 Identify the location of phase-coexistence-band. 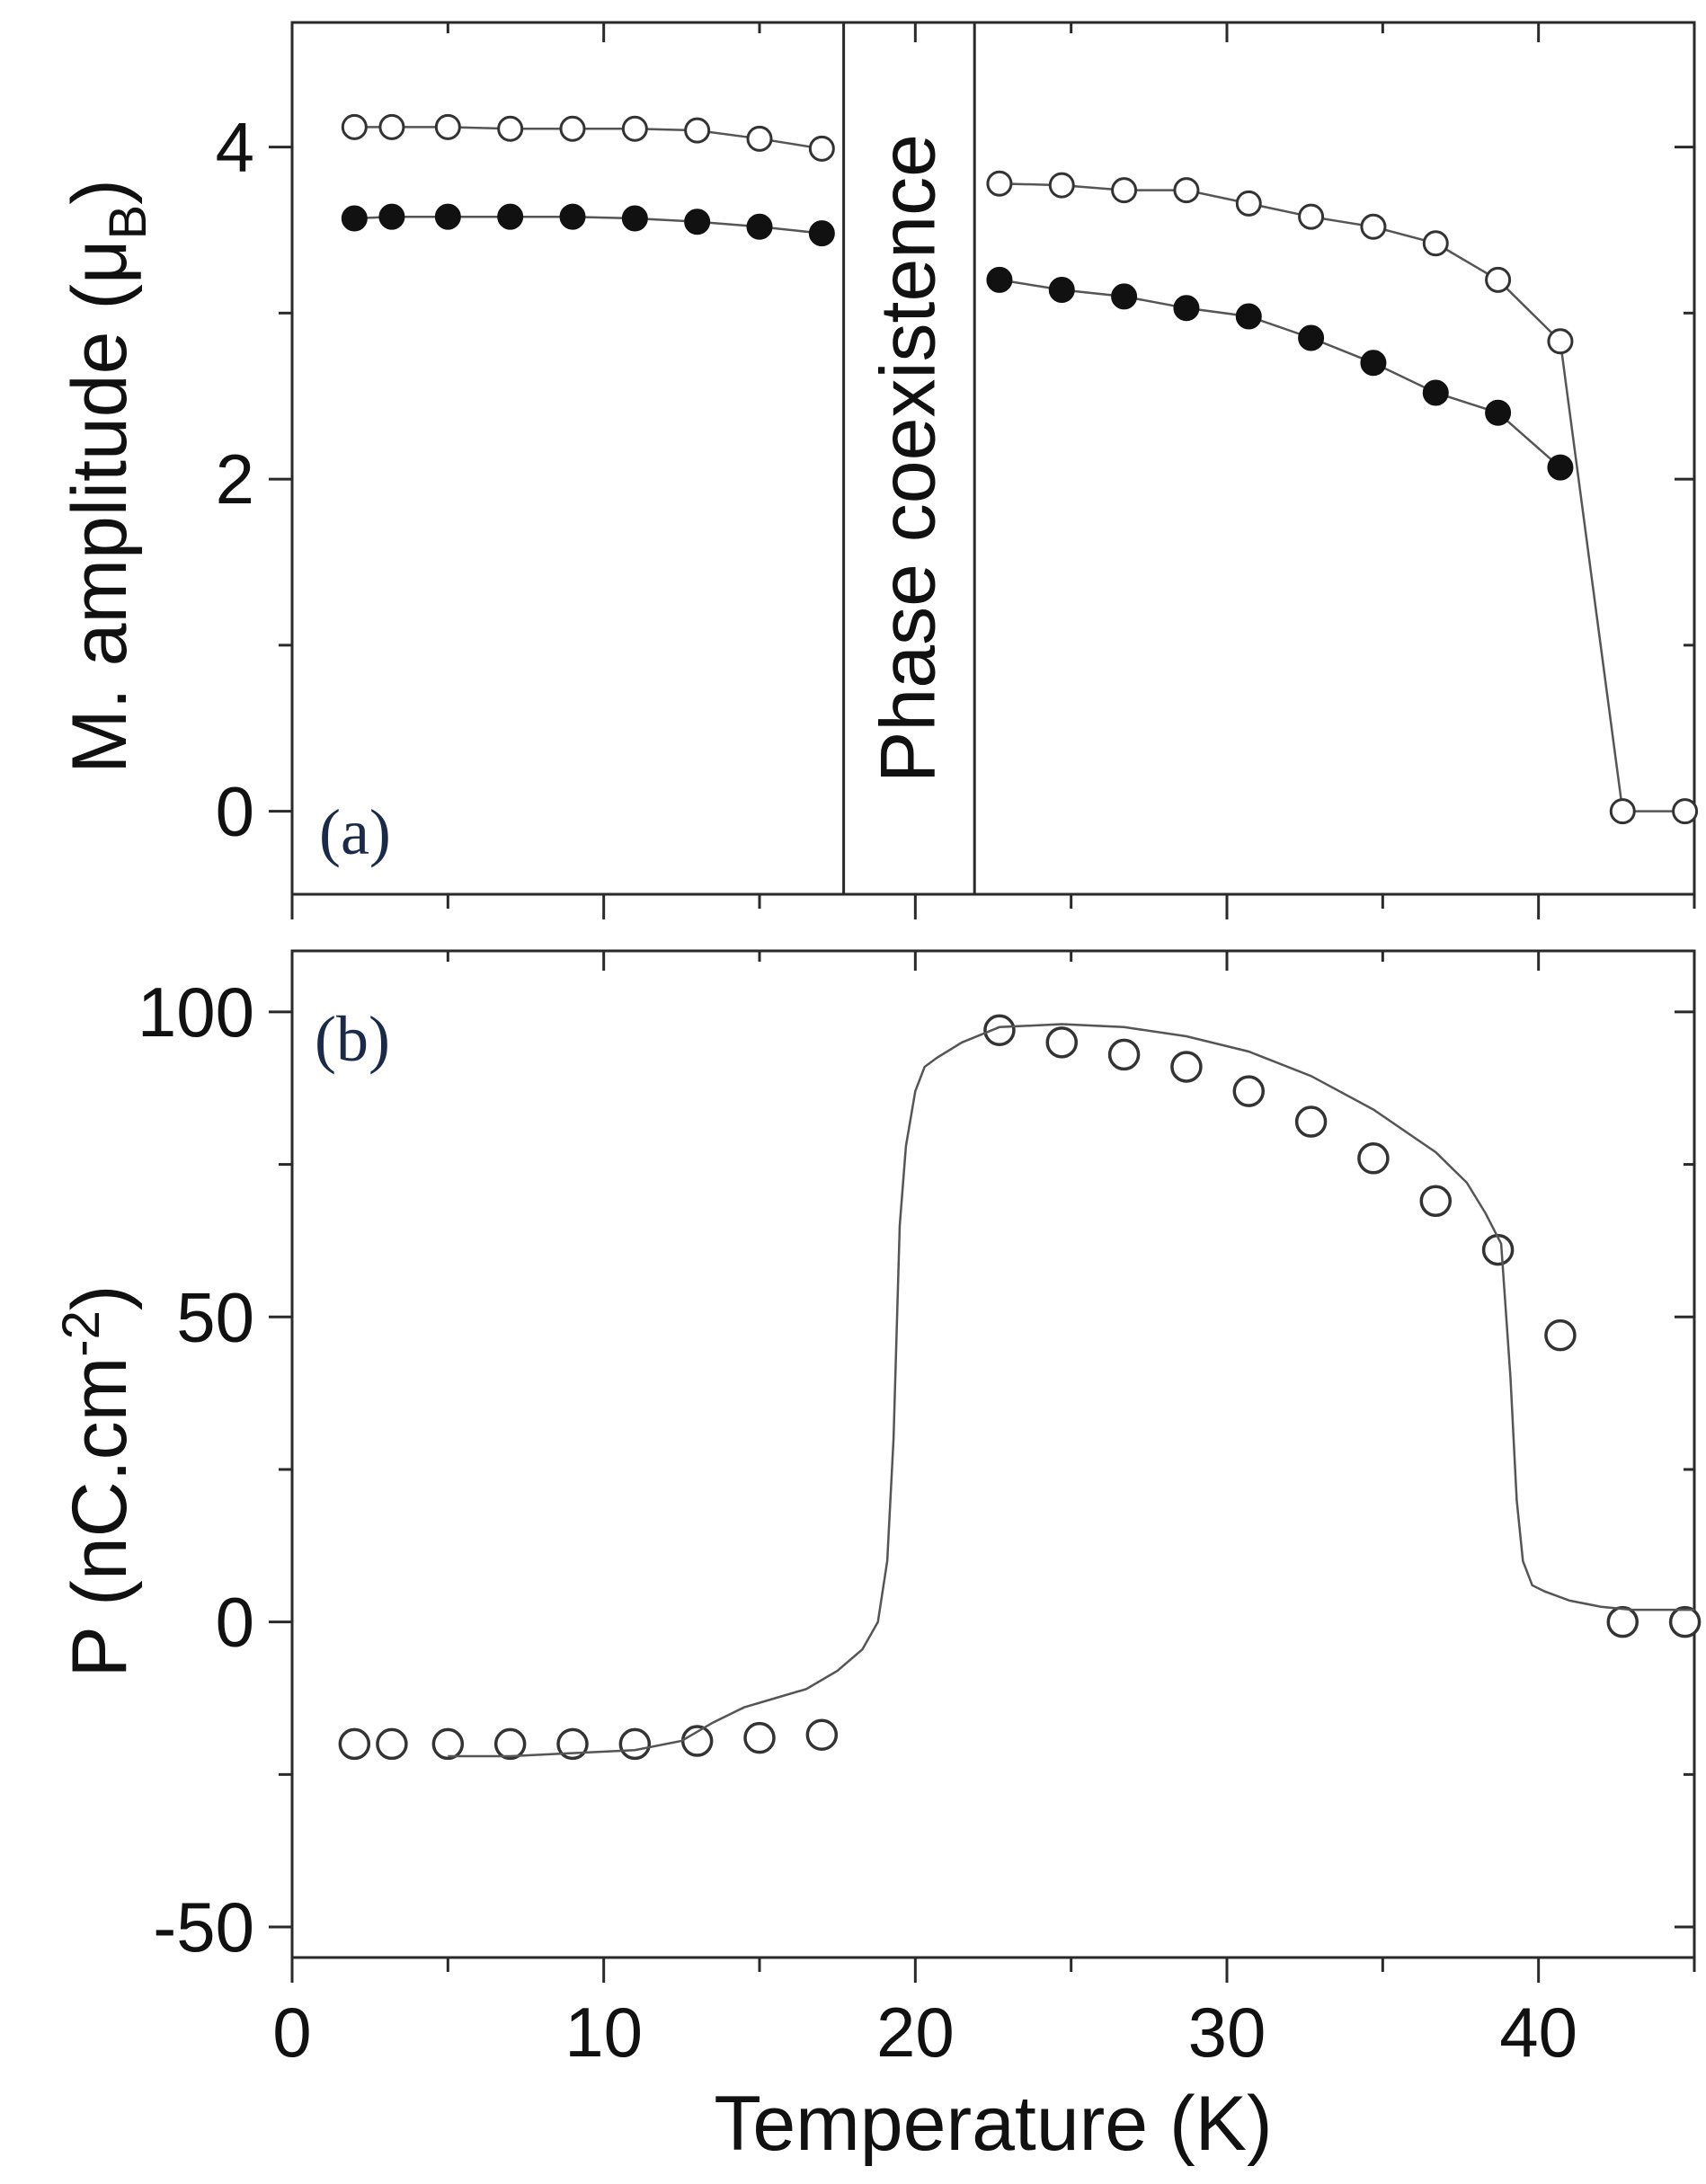
(909, 458).